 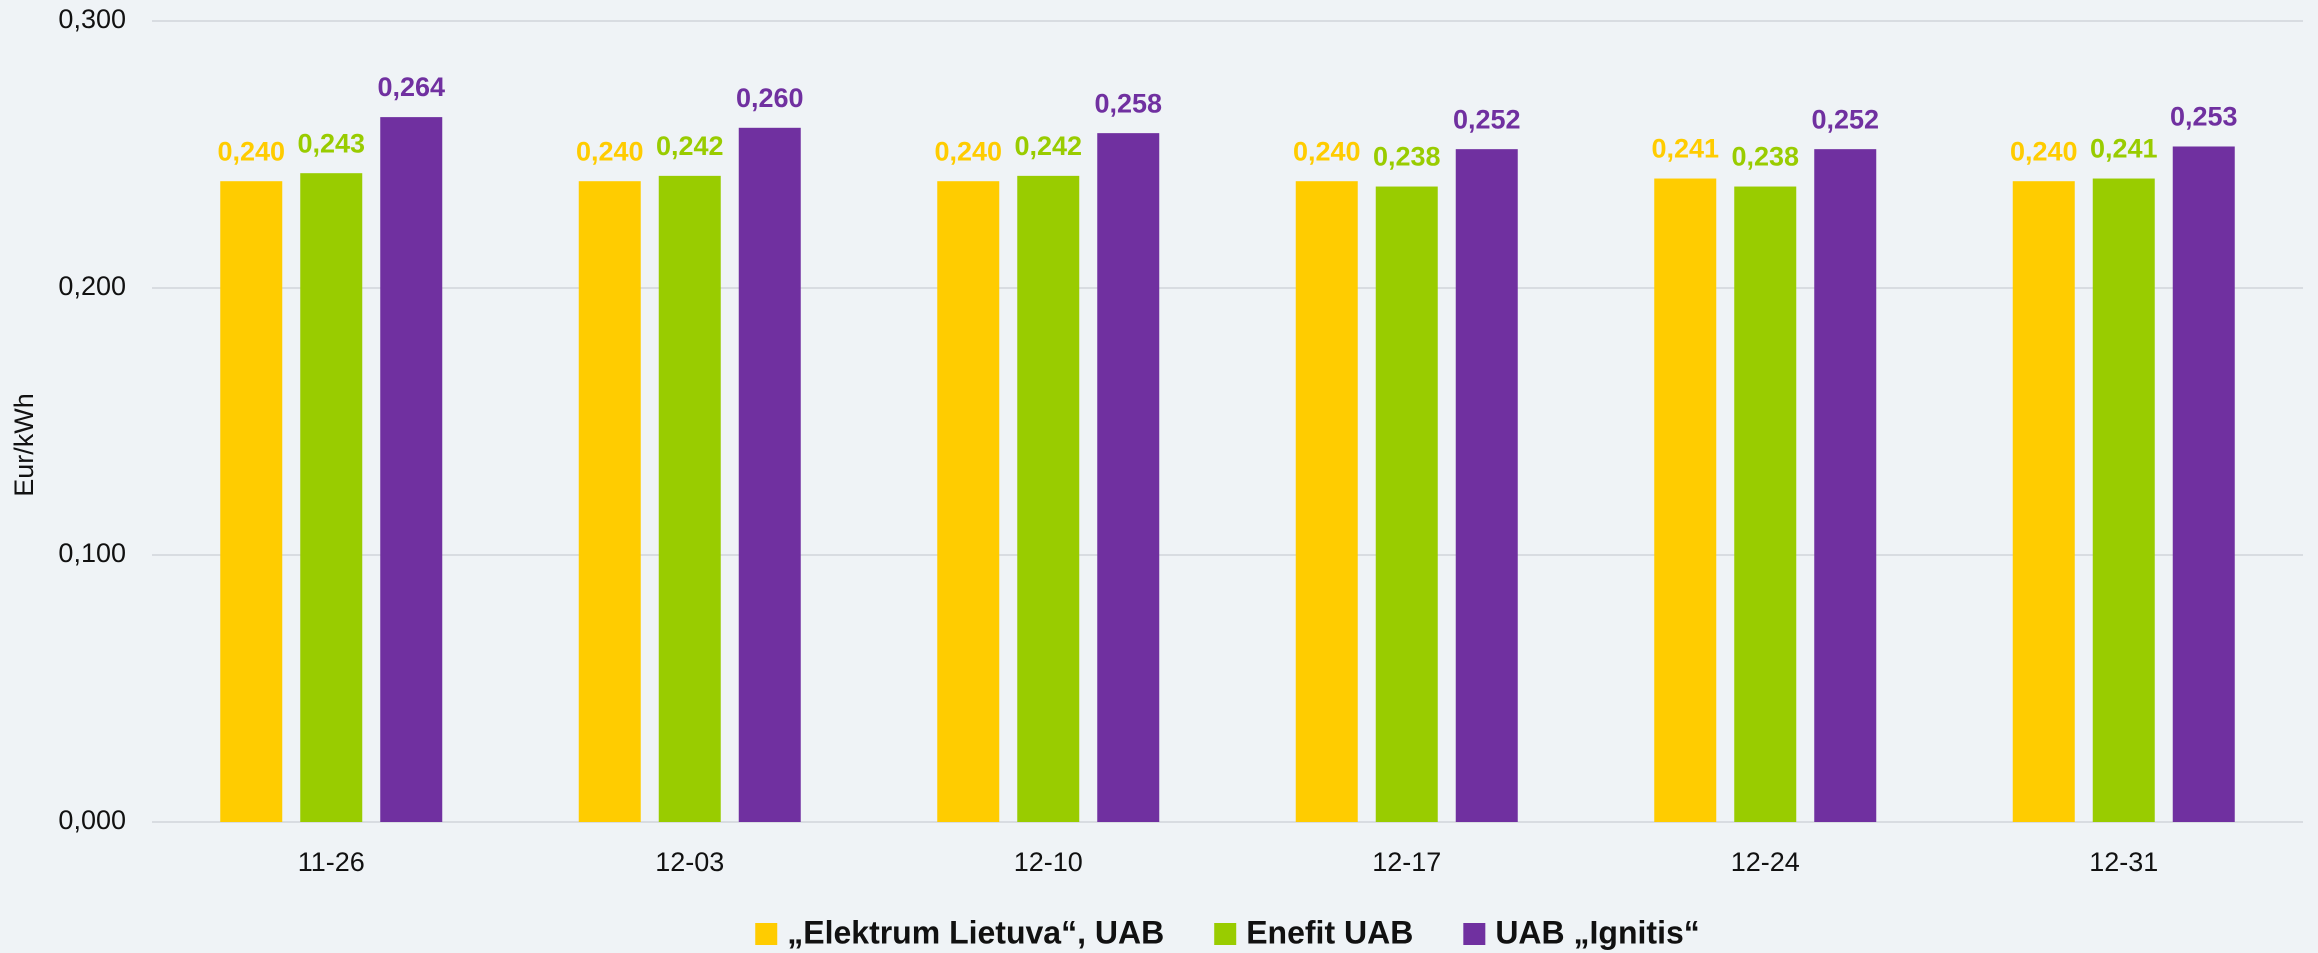 I want to click on y-axis-label: Eur/kWh, so click(x=24, y=445).